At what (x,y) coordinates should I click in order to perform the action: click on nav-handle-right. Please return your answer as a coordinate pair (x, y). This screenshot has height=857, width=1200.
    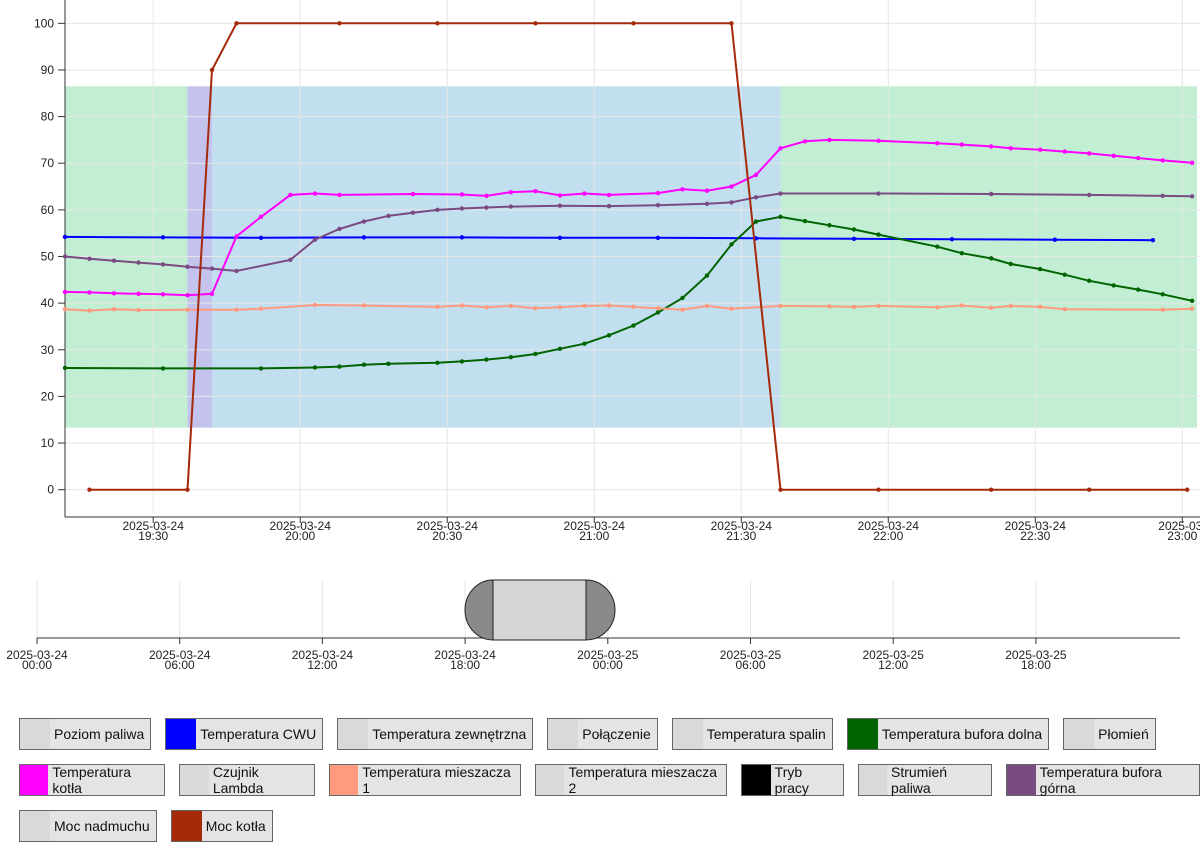
    Looking at the image, I should click on (600, 610).